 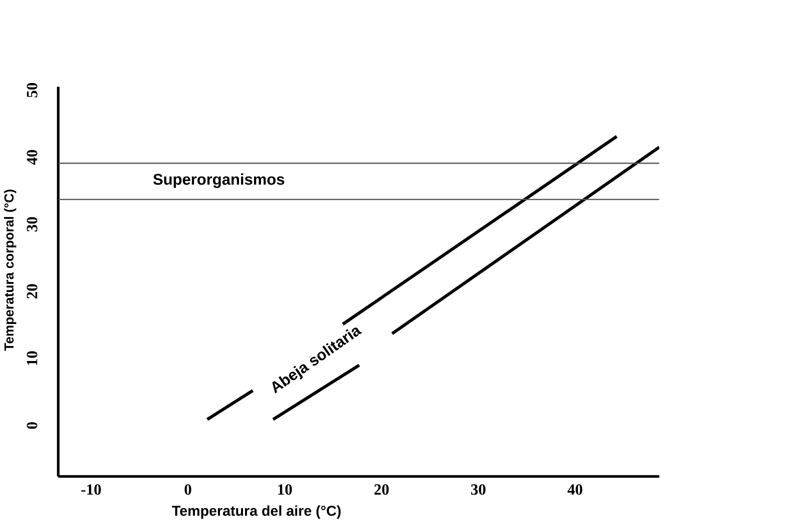 I want to click on y-tick-label: 40, so click(x=32, y=157).